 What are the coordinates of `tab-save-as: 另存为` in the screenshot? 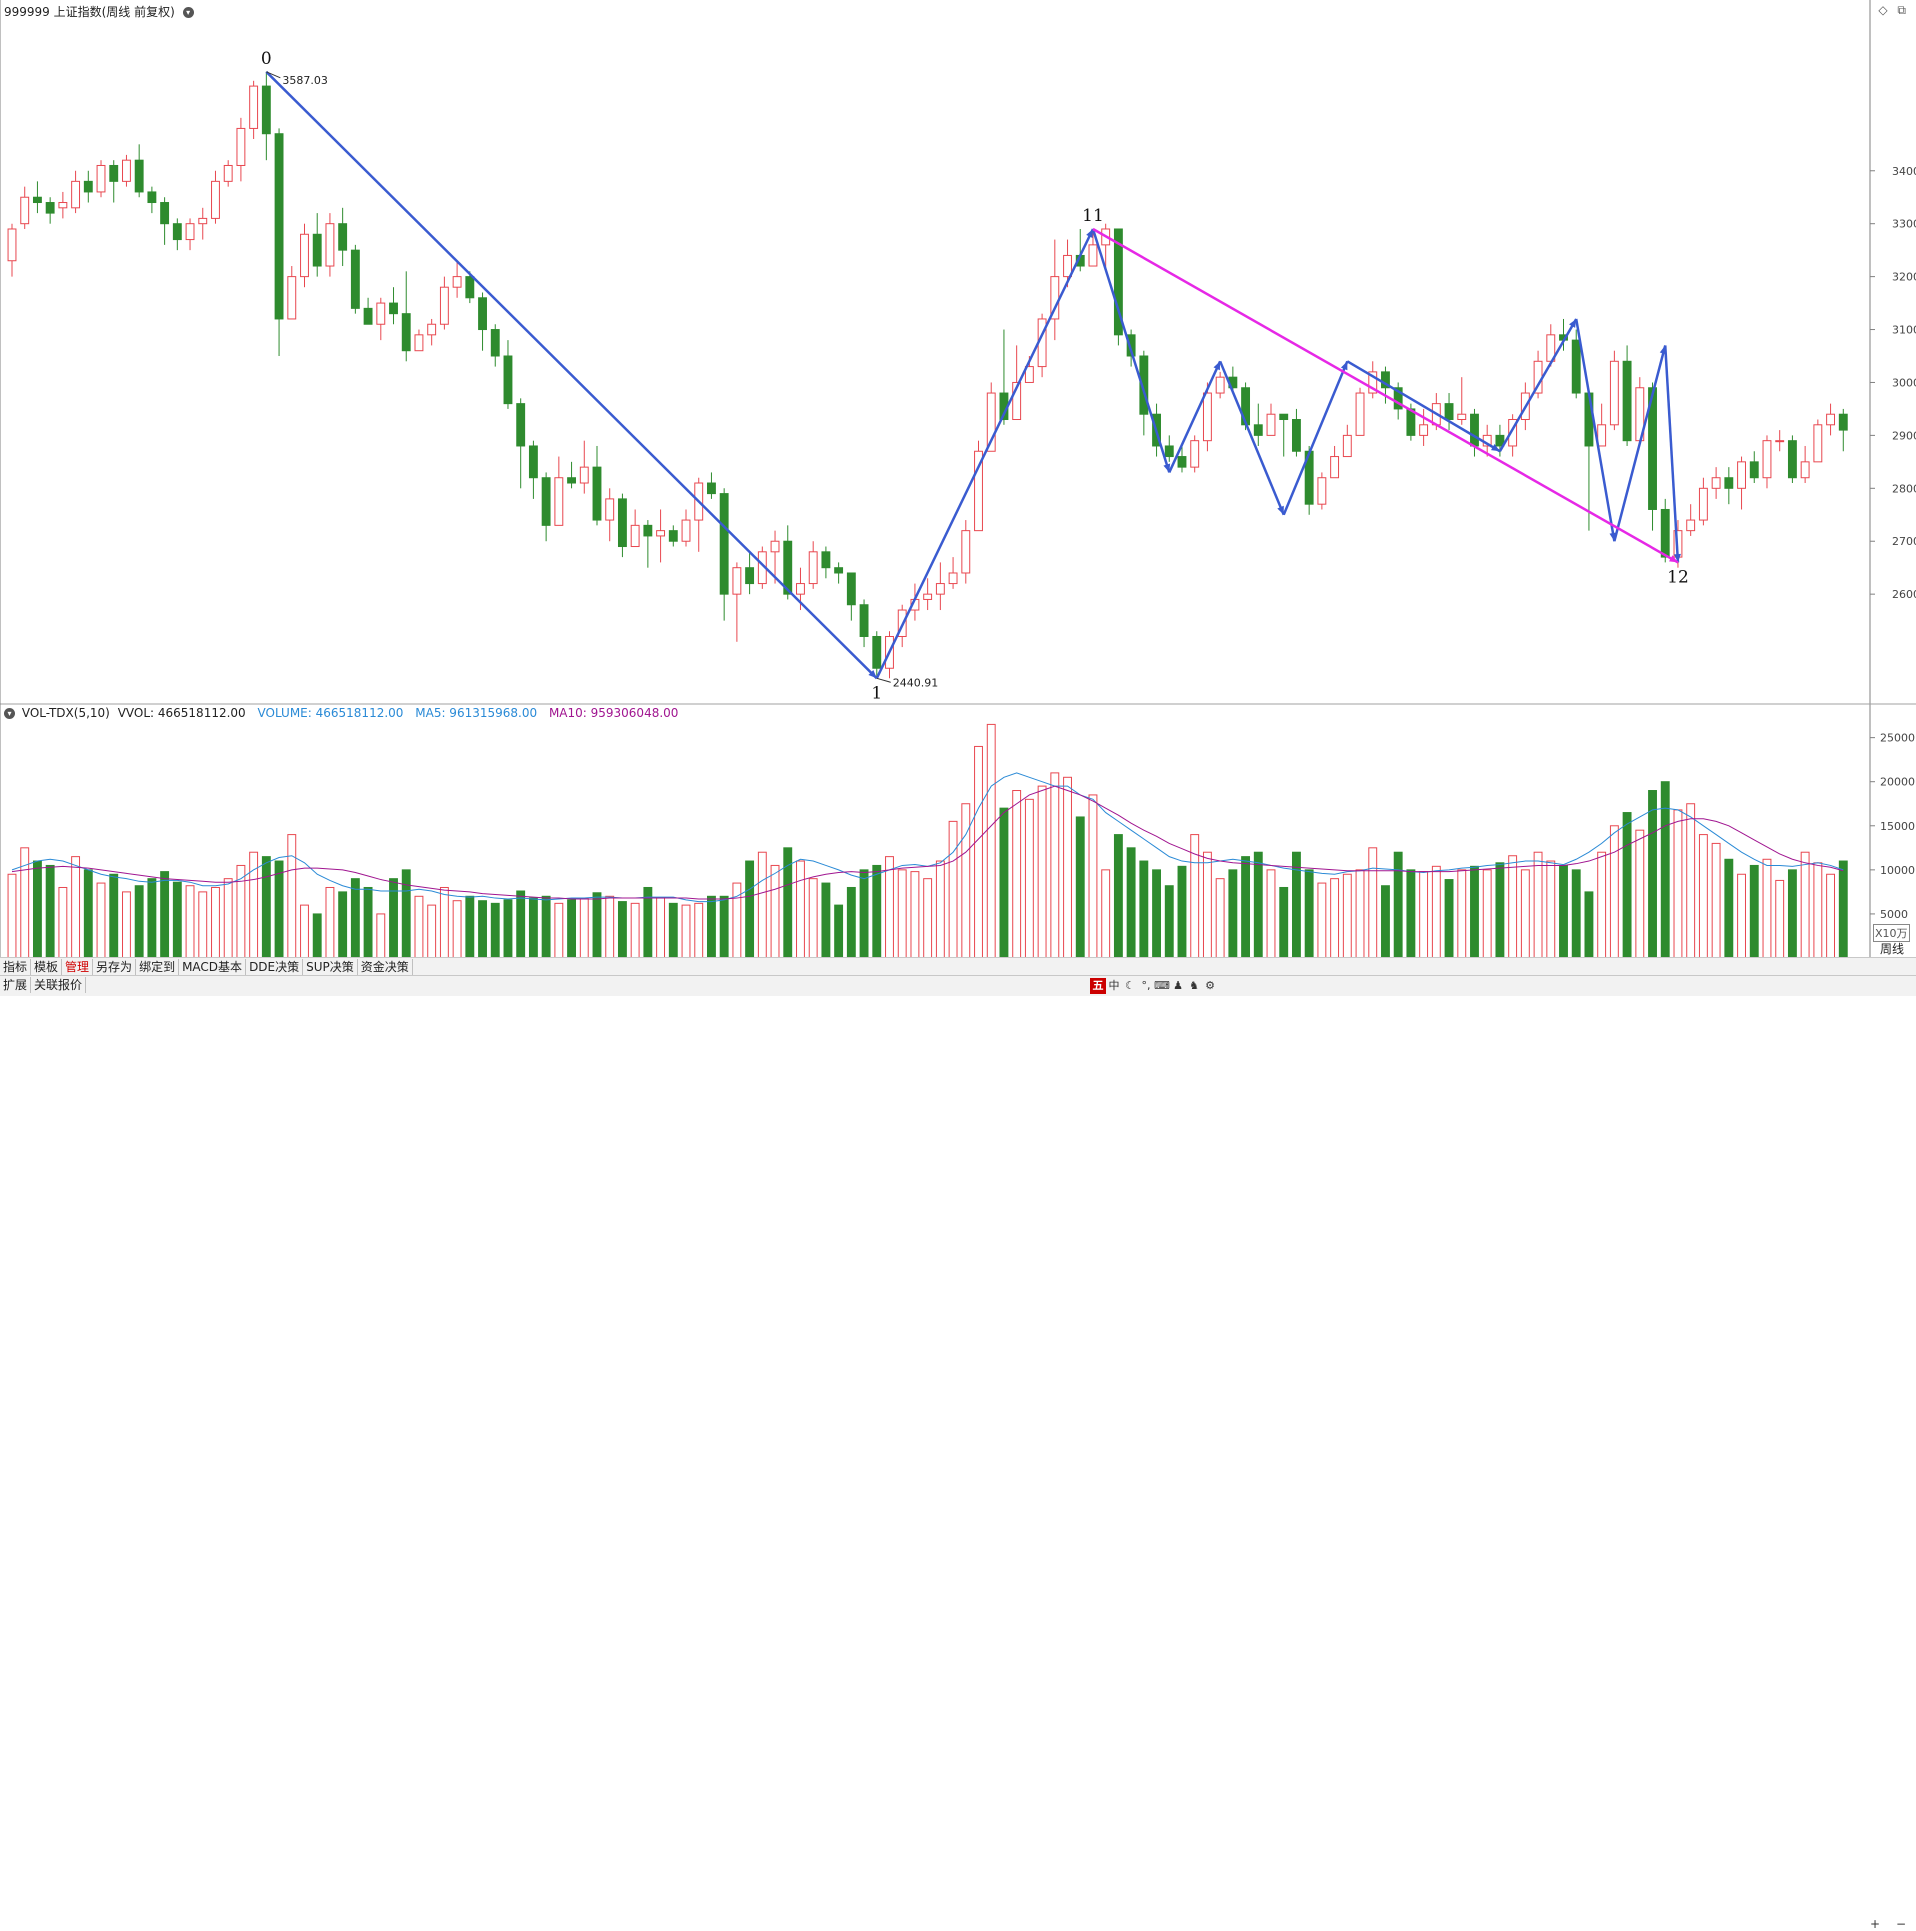 It's located at (115, 967).